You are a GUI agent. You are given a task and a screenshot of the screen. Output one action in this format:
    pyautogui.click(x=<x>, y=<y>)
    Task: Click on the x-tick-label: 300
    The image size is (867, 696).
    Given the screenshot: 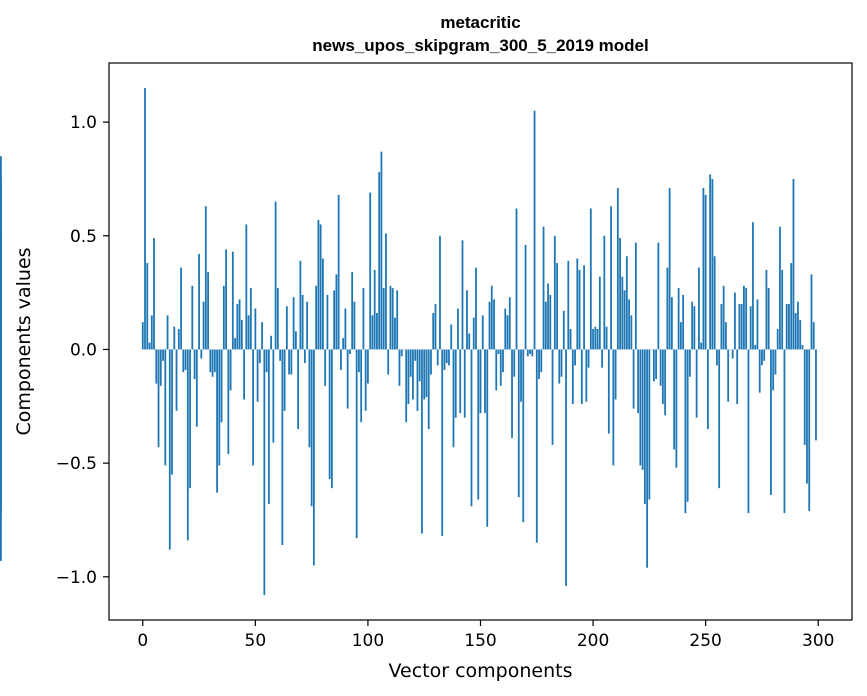 What is the action you would take?
    pyautogui.click(x=818, y=641)
    